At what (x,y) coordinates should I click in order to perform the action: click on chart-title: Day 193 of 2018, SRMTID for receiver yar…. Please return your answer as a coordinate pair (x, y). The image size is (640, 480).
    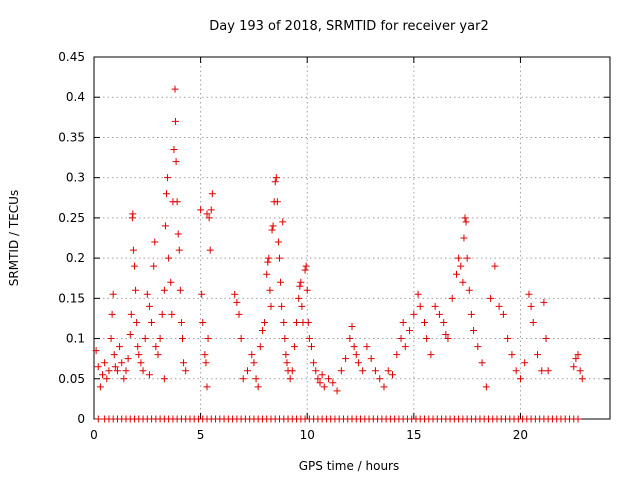
    Looking at the image, I should click on (348, 26).